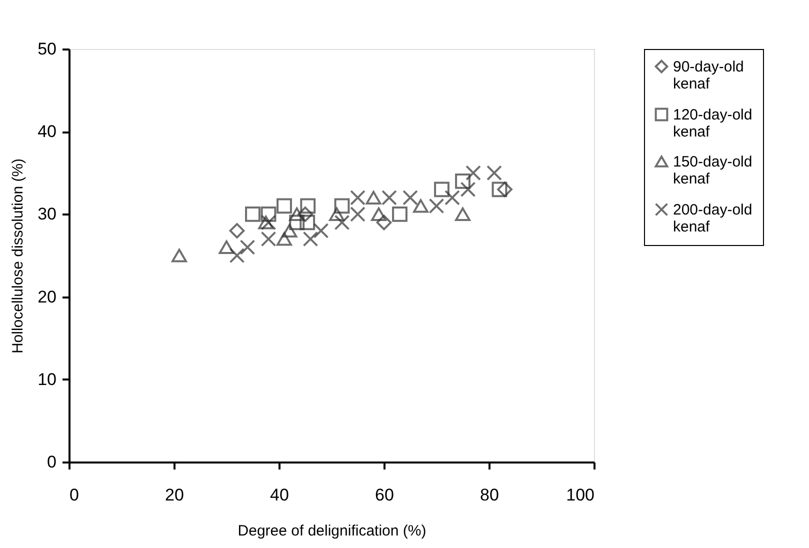 This screenshot has width=809, height=548. I want to click on x-tick-label: 80, so click(489, 495).